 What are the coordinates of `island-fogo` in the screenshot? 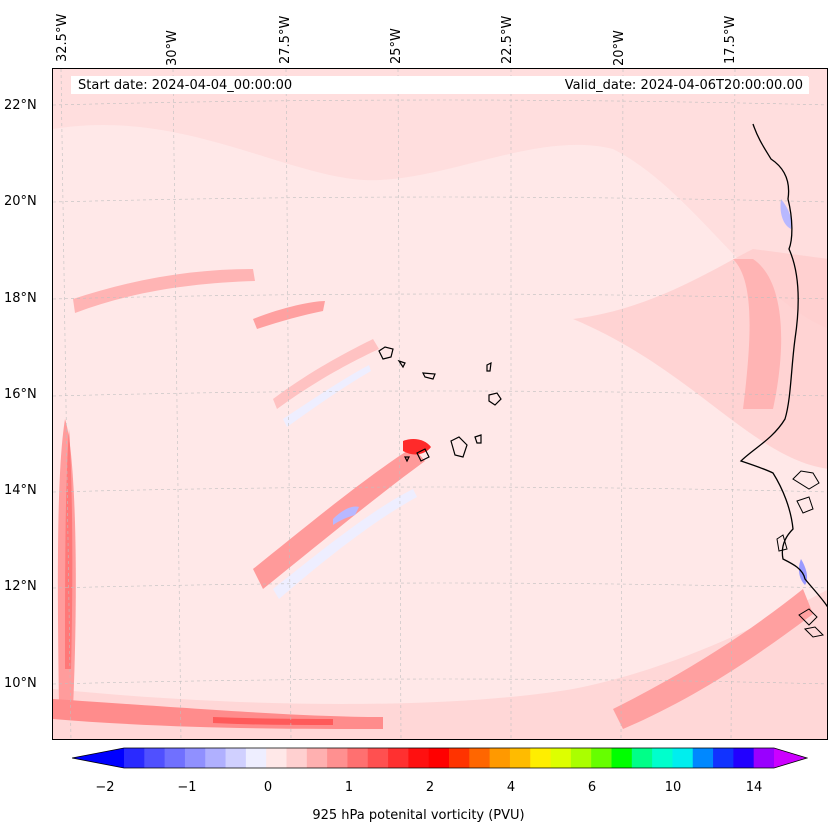 It's located at (423, 455).